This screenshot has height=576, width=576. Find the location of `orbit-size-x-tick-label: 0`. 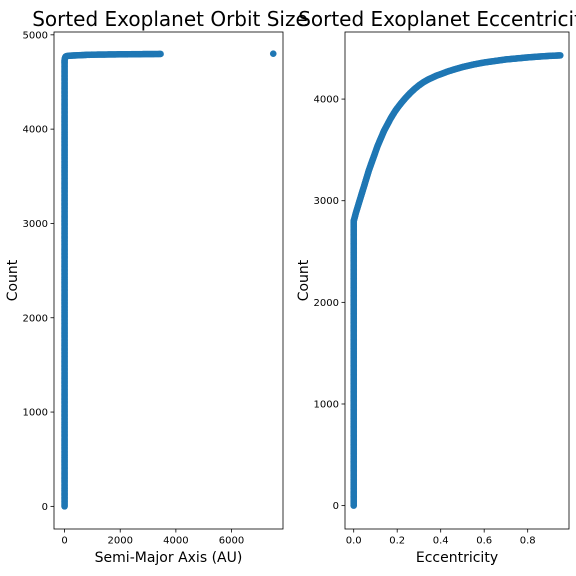

orbit-size-x-tick-label: 0 is located at coordinates (64, 541).